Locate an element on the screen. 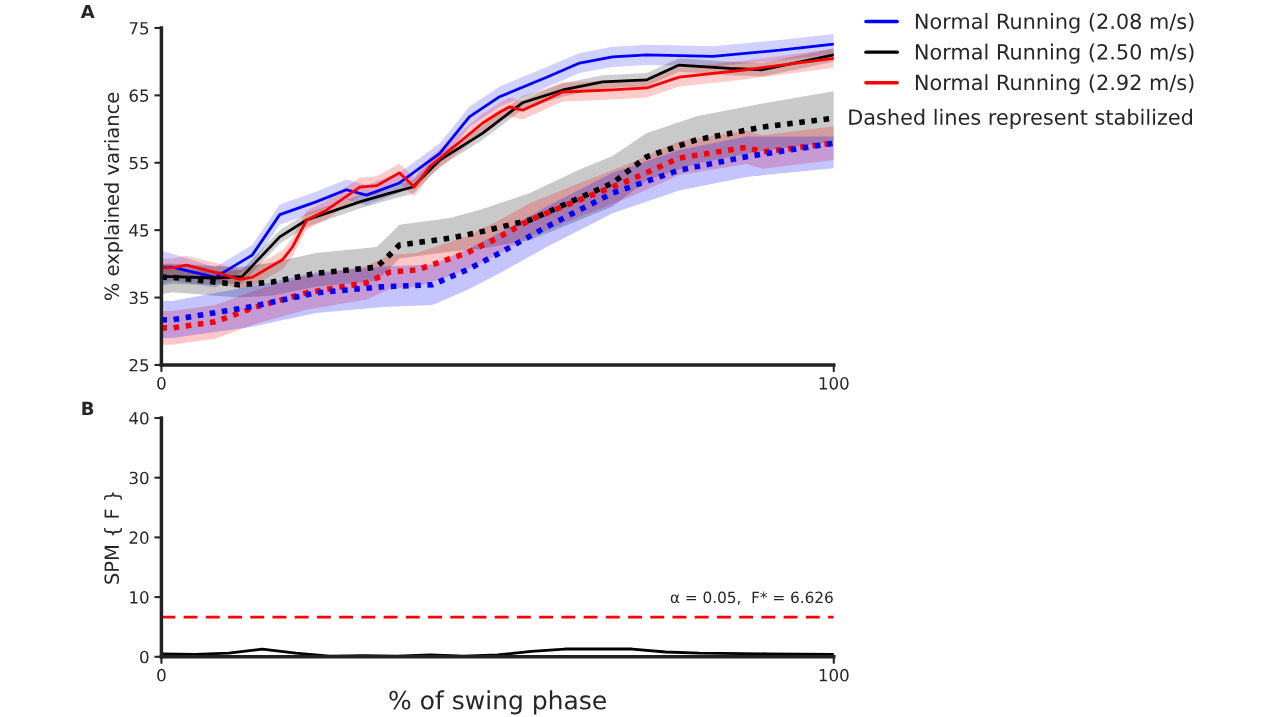  text: A is located at coordinates (87, 11).